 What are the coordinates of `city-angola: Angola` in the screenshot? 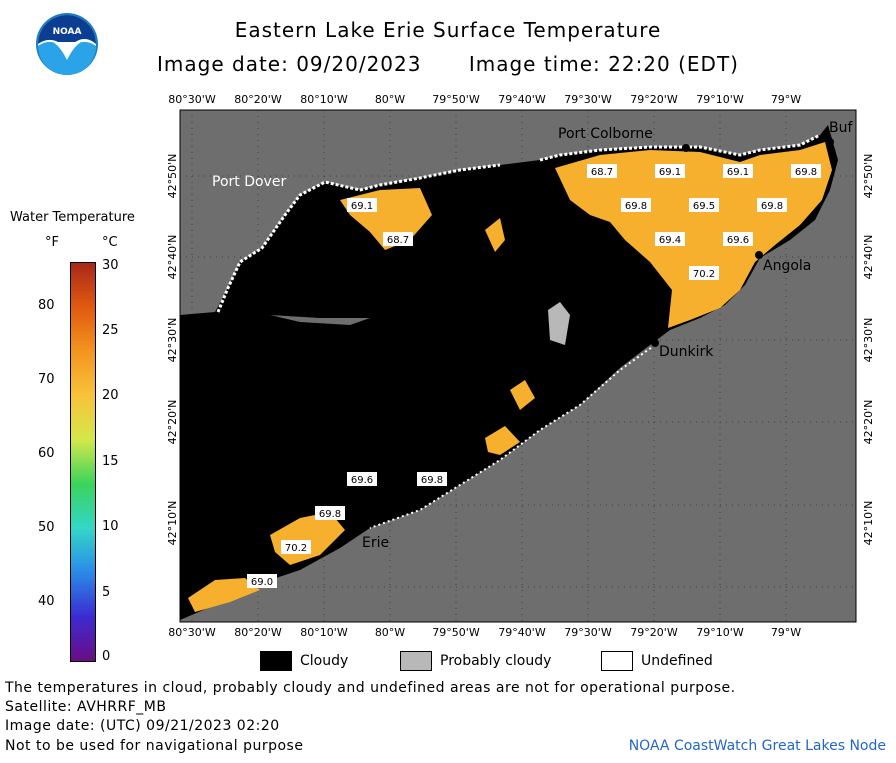 It's located at (787, 266).